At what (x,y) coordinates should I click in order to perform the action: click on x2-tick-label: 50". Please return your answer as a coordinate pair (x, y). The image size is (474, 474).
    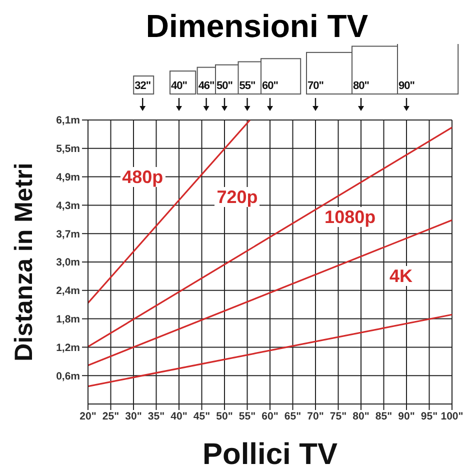
    Looking at the image, I should click on (224, 86).